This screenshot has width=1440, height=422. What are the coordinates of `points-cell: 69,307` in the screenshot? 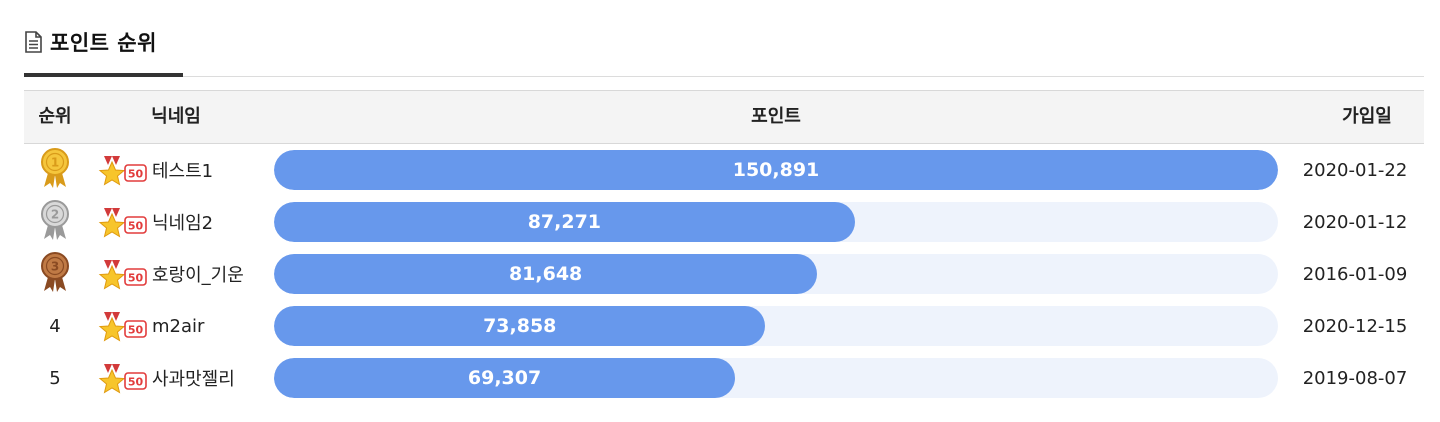 It's located at (776, 378).